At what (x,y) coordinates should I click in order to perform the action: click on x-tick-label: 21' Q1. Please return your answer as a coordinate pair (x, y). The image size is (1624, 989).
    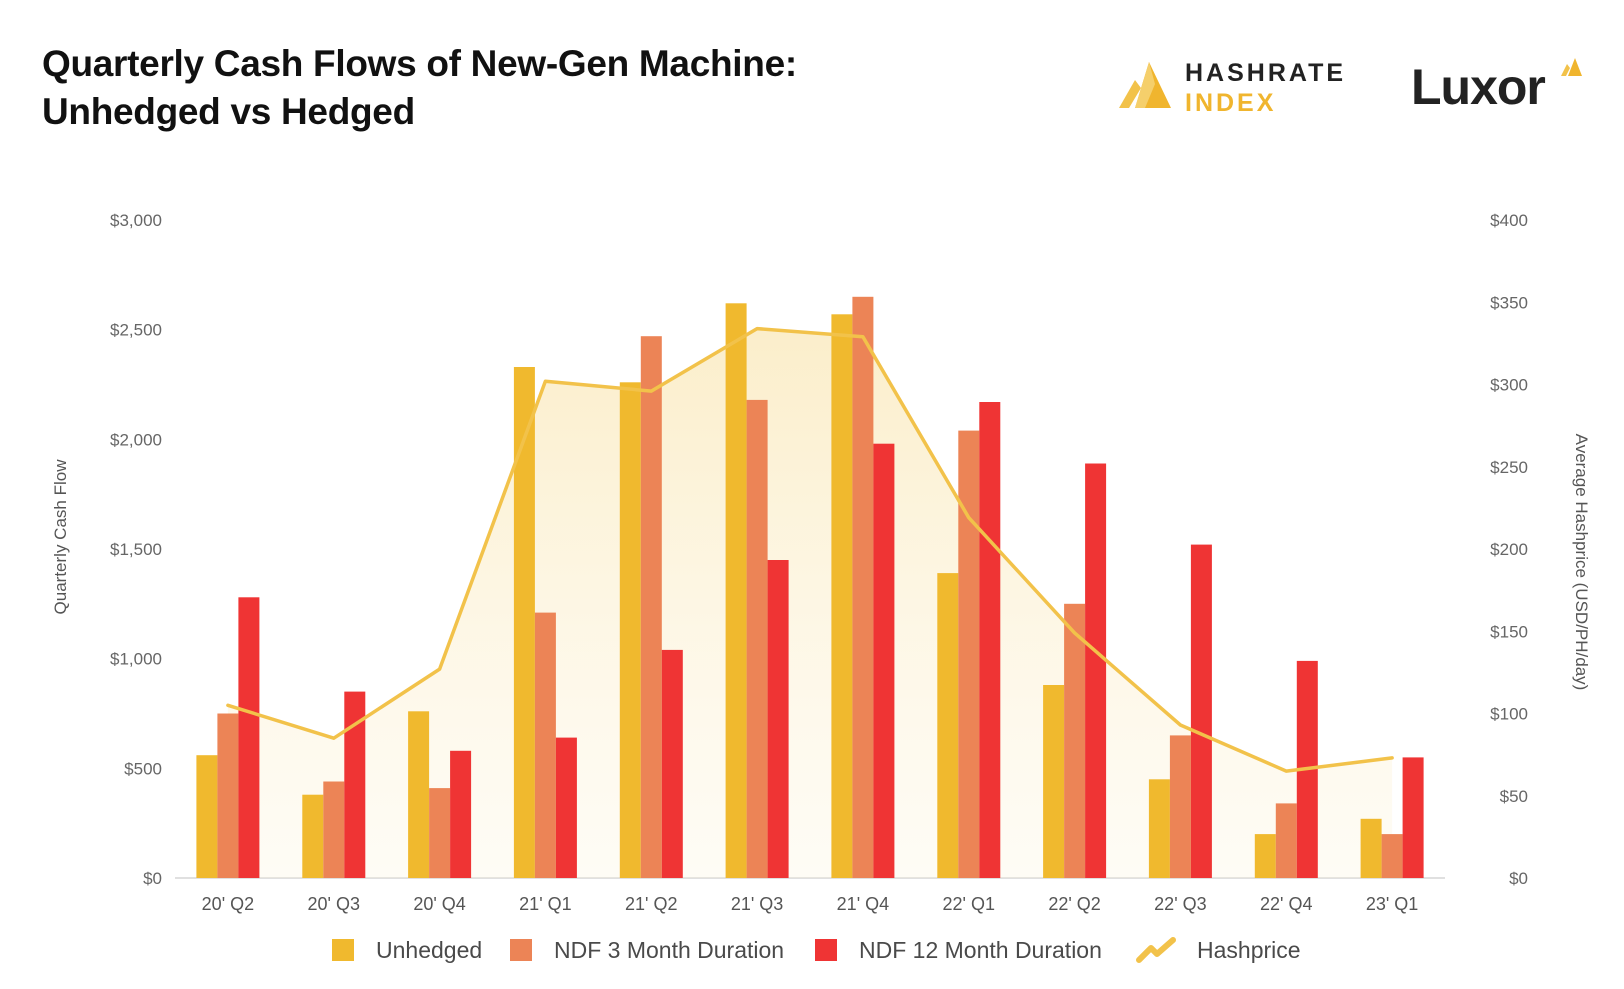
    Looking at the image, I should click on (545, 904).